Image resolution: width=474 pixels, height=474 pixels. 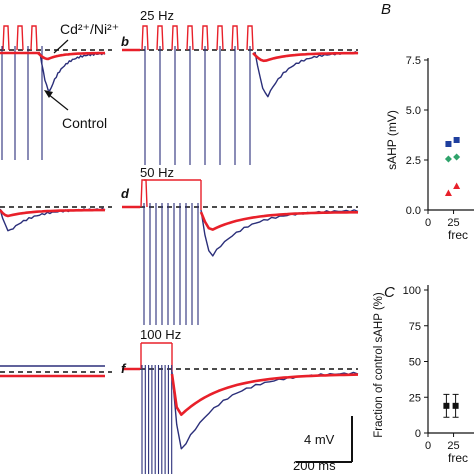 What do you see at coordinates (71, 56) in the screenshot?
I see `trace-cdni-a` at bounding box center [71, 56].